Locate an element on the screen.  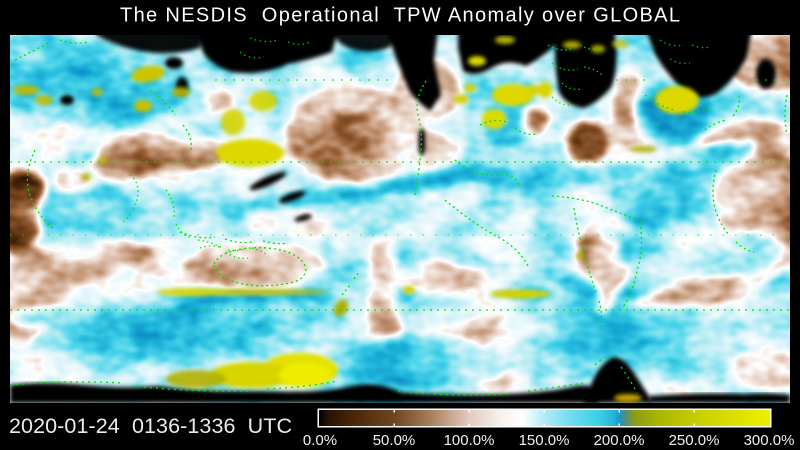
svg-text: 200.0% is located at coordinates (619, 440).